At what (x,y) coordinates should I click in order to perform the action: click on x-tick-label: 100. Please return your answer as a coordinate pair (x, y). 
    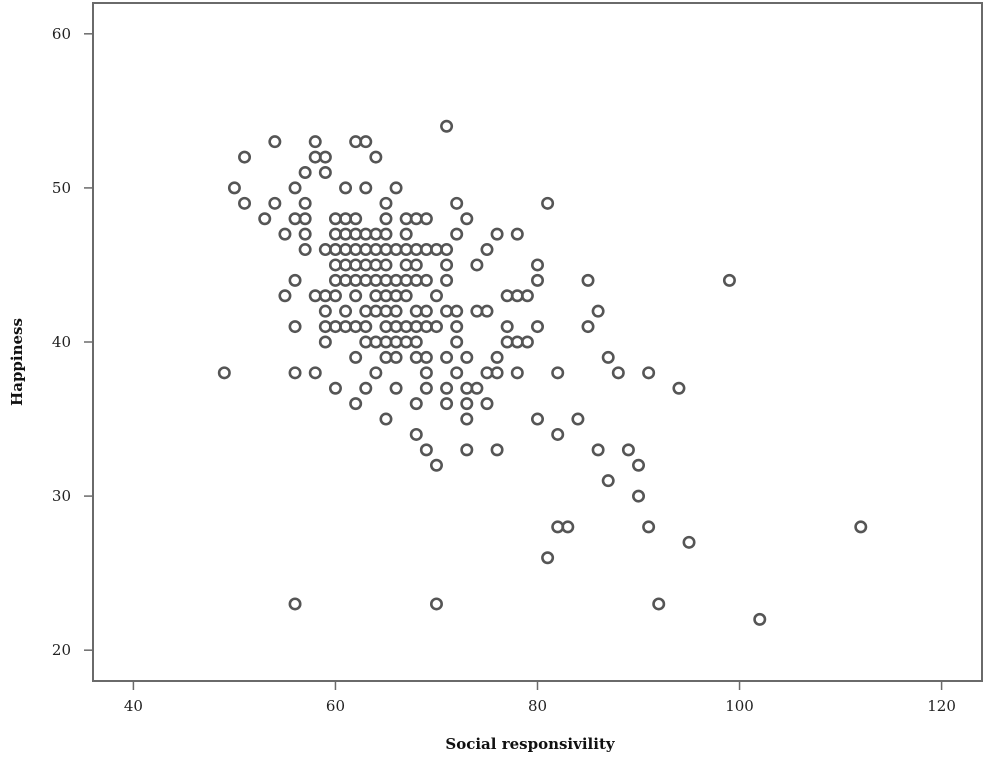
    Looking at the image, I should click on (739, 706).